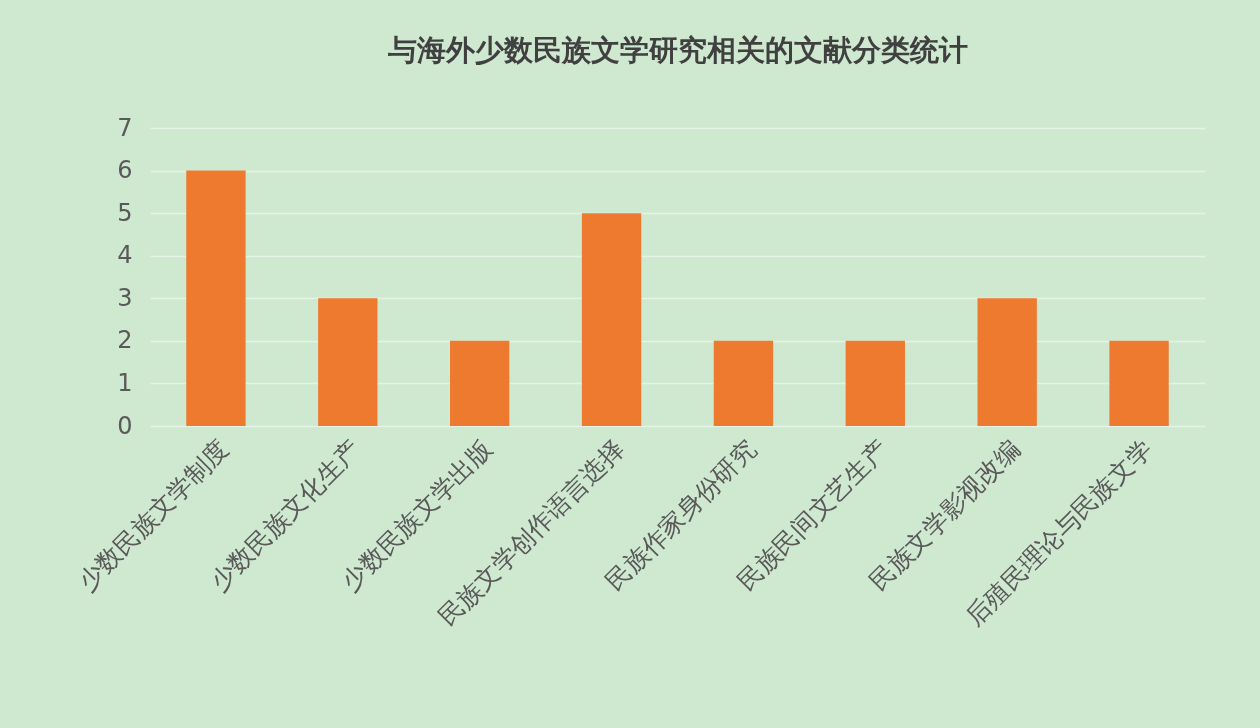  Describe the element at coordinates (125, 127) in the screenshot. I see `y-tick-label: 7` at that location.